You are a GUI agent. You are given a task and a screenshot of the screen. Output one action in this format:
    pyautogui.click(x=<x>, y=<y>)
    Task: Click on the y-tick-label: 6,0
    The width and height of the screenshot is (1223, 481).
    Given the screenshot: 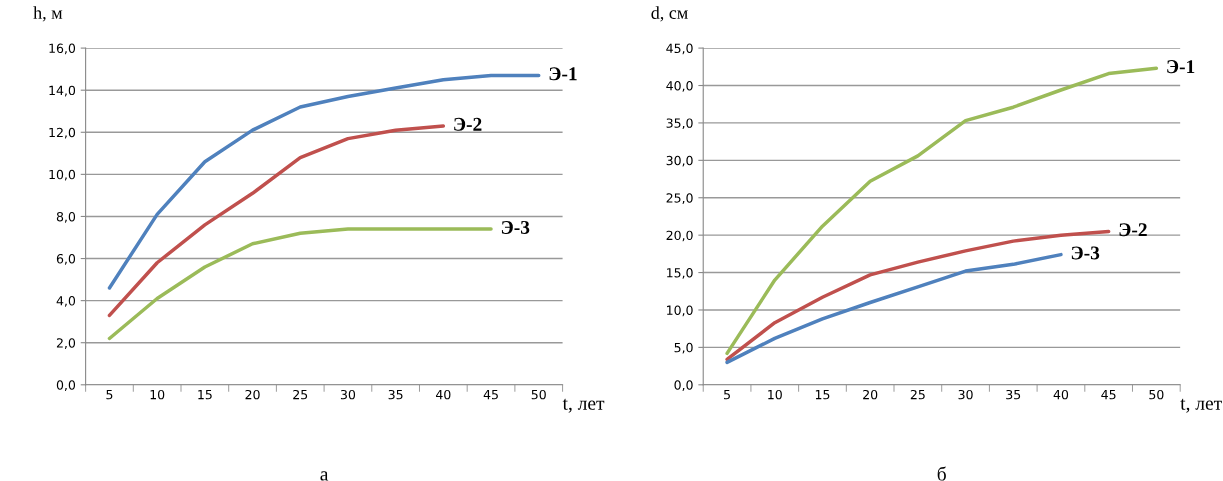 What is the action you would take?
    pyautogui.click(x=66, y=259)
    